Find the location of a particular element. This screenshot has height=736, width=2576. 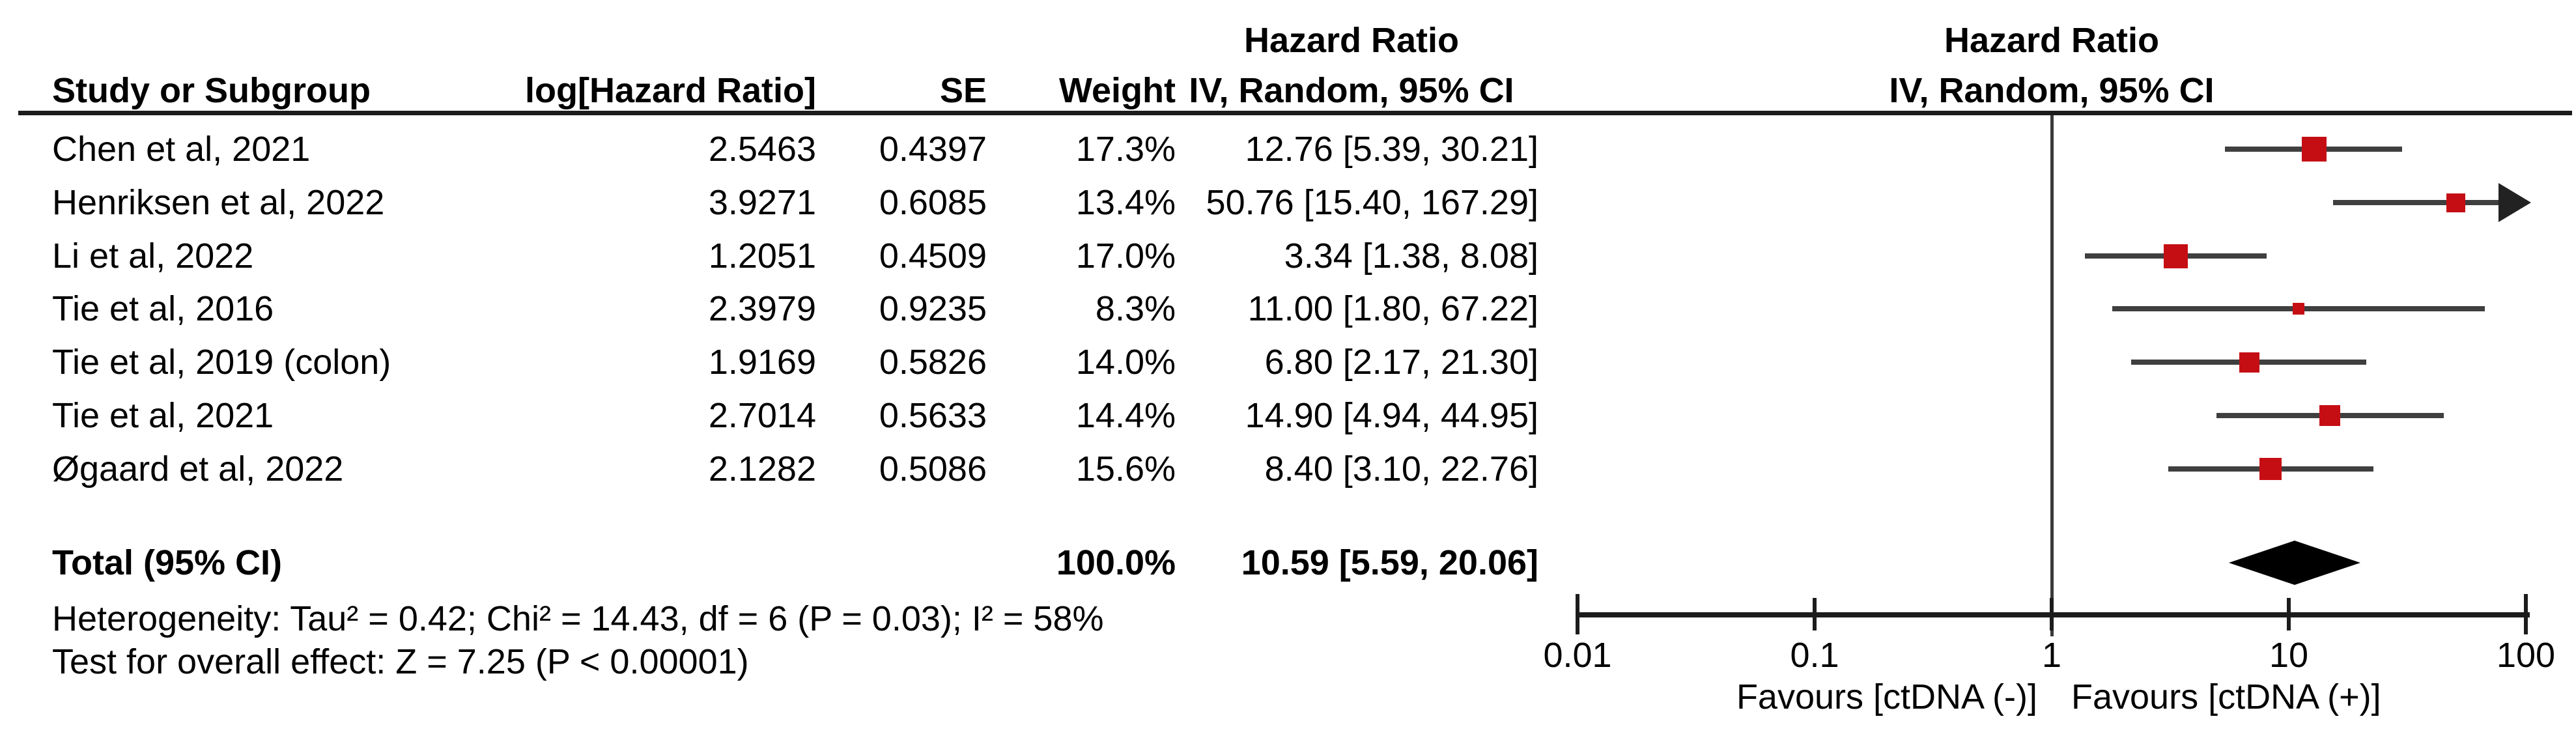

study-se-value: 0.6085 is located at coordinates (933, 202).